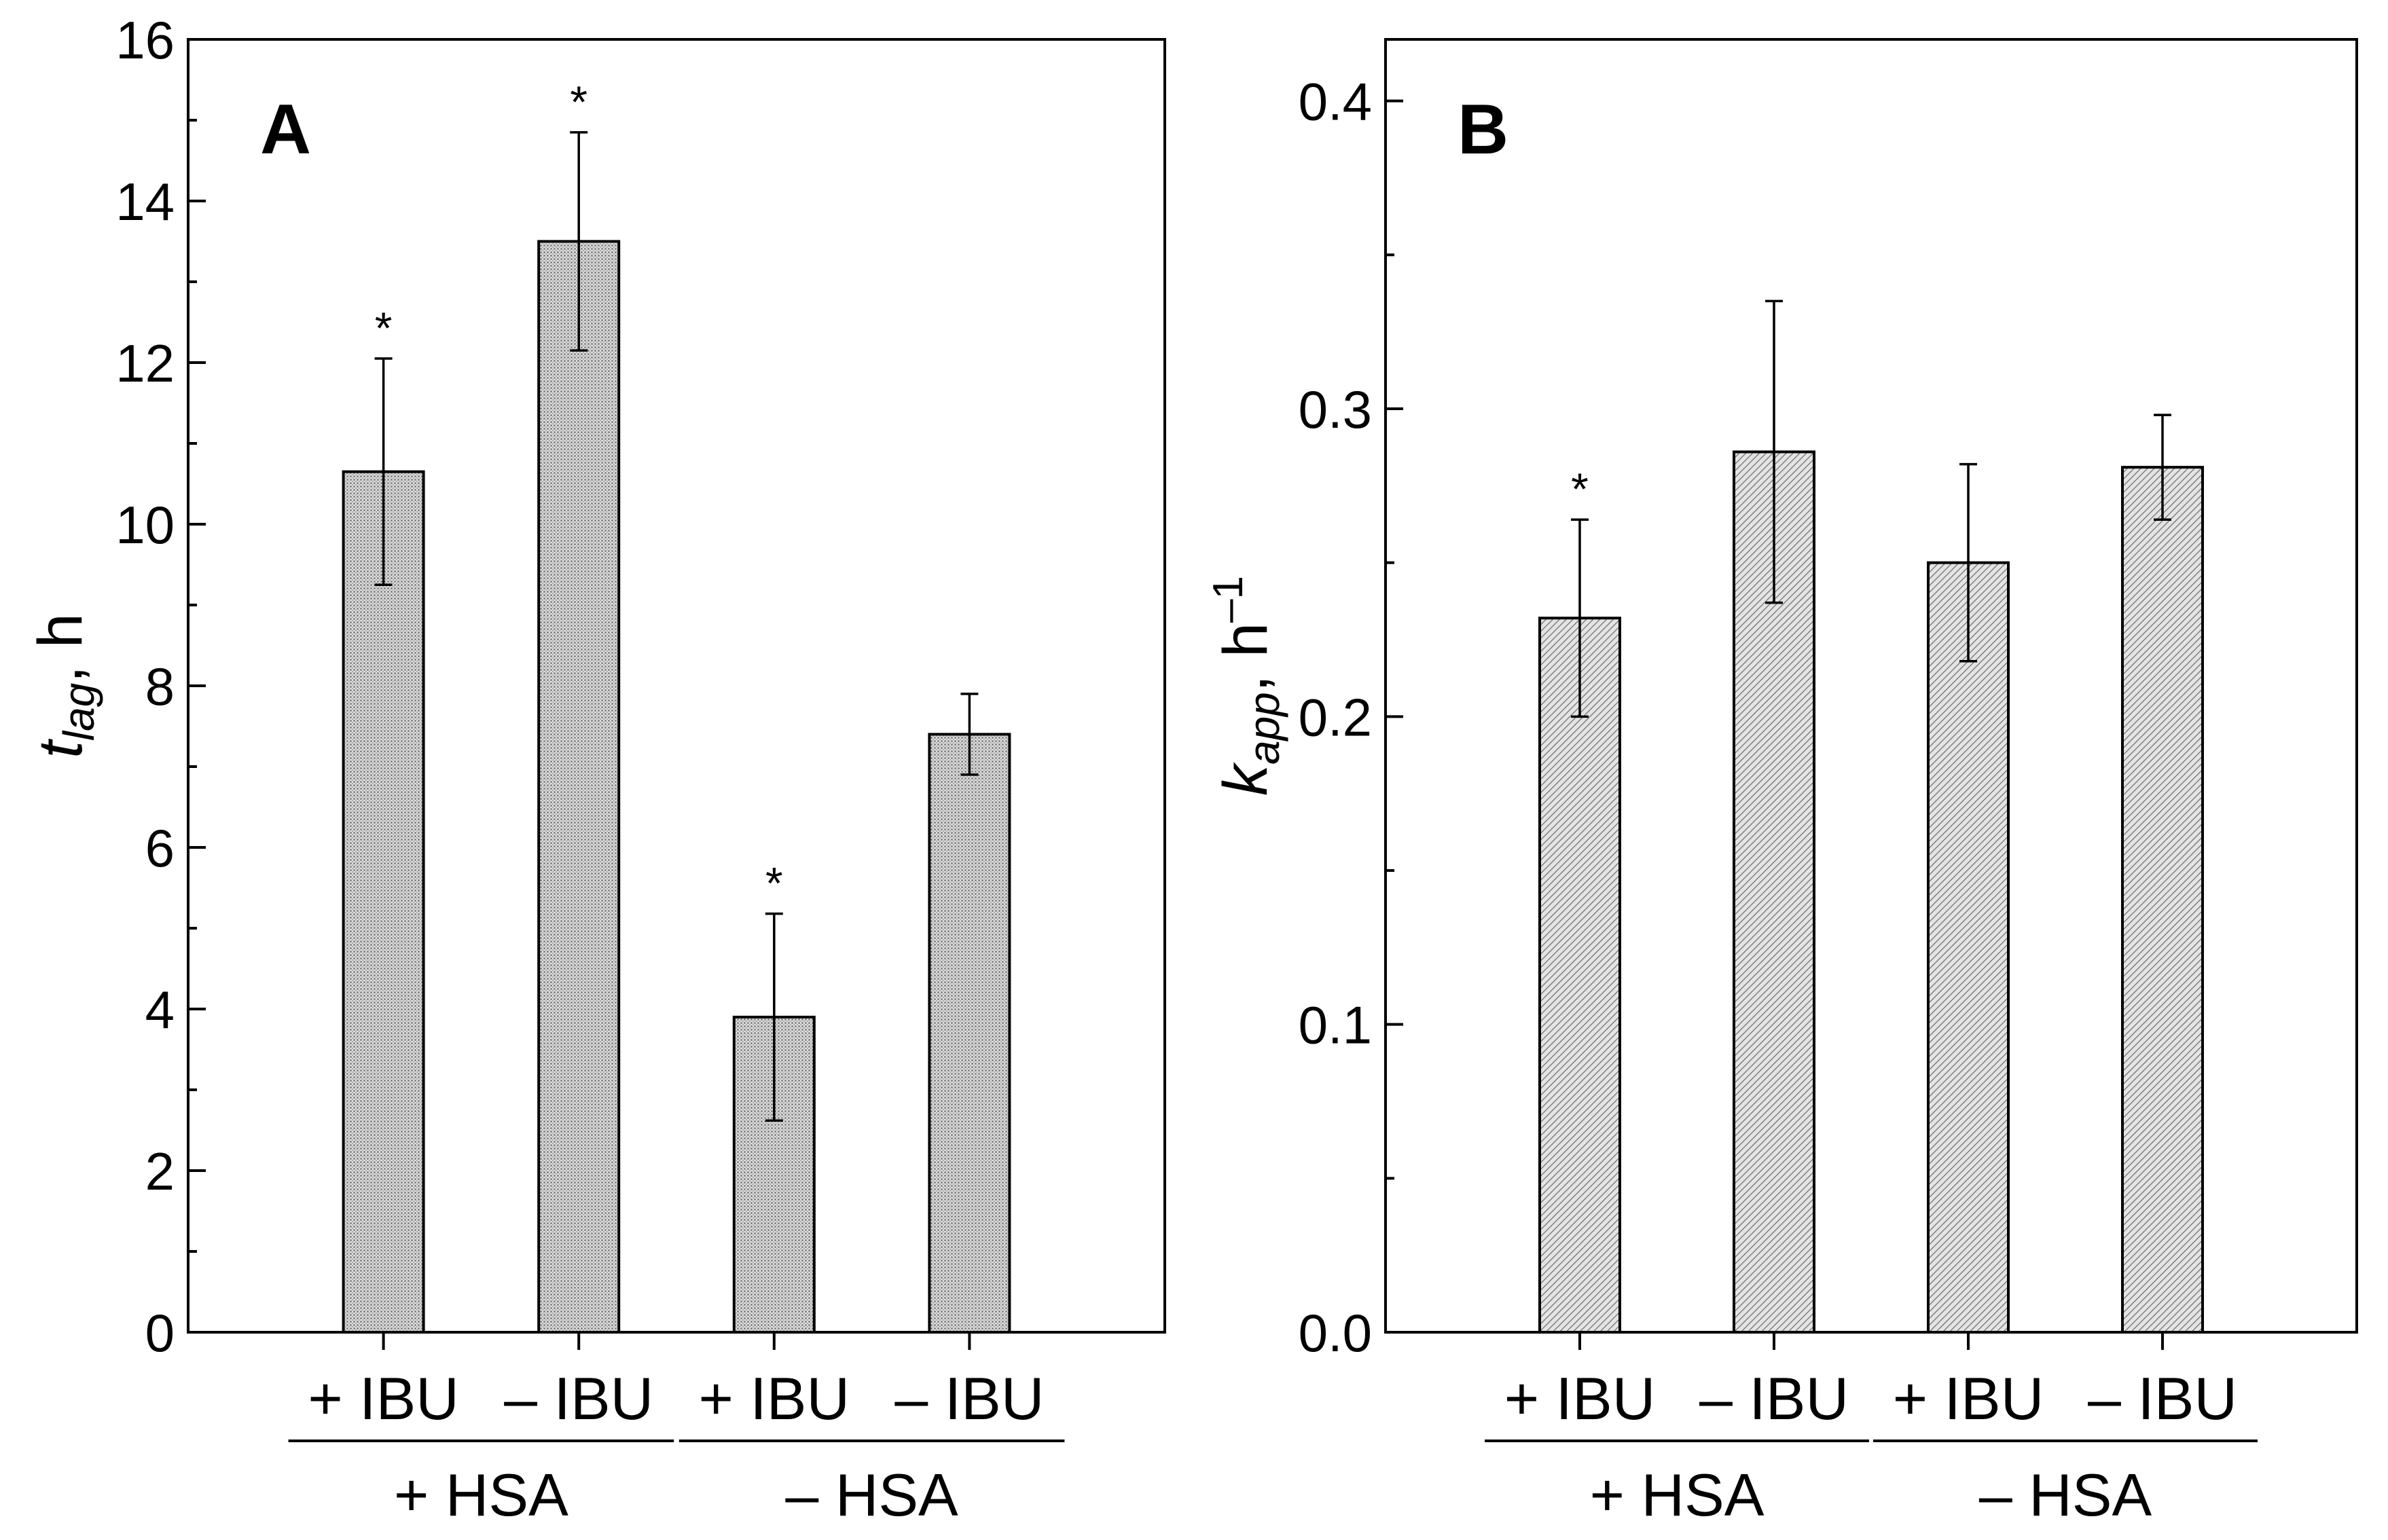 The image size is (2388, 1540). I want to click on y-tick-label: 0.3, so click(1335, 409).